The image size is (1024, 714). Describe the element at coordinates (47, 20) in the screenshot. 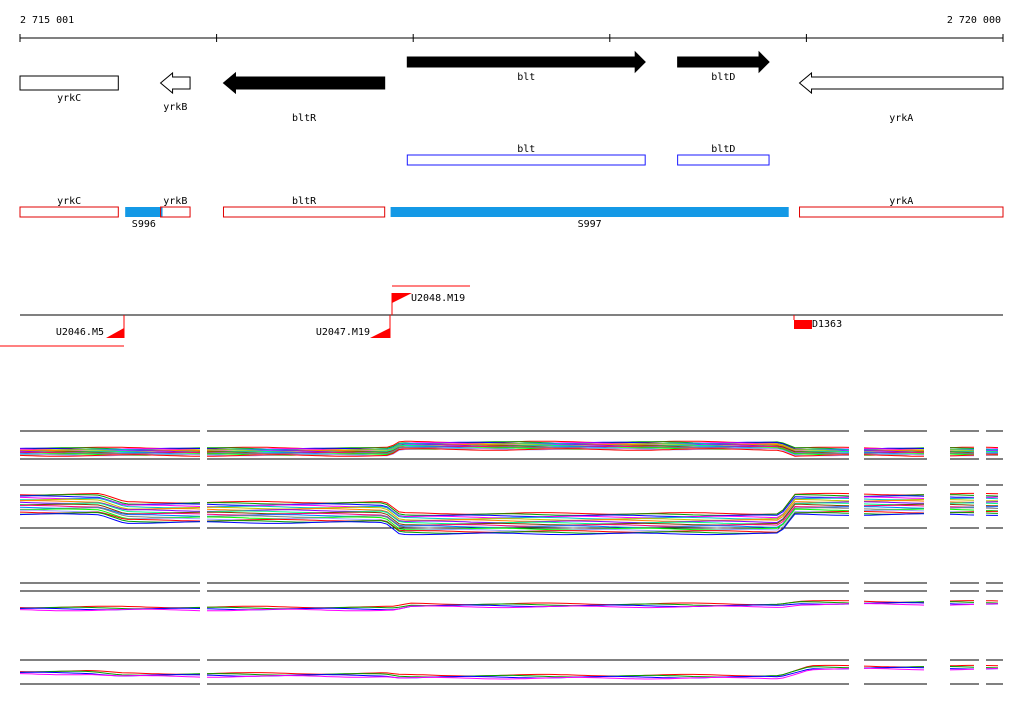

I see `ruler-start-label: 2 715 001` at that location.